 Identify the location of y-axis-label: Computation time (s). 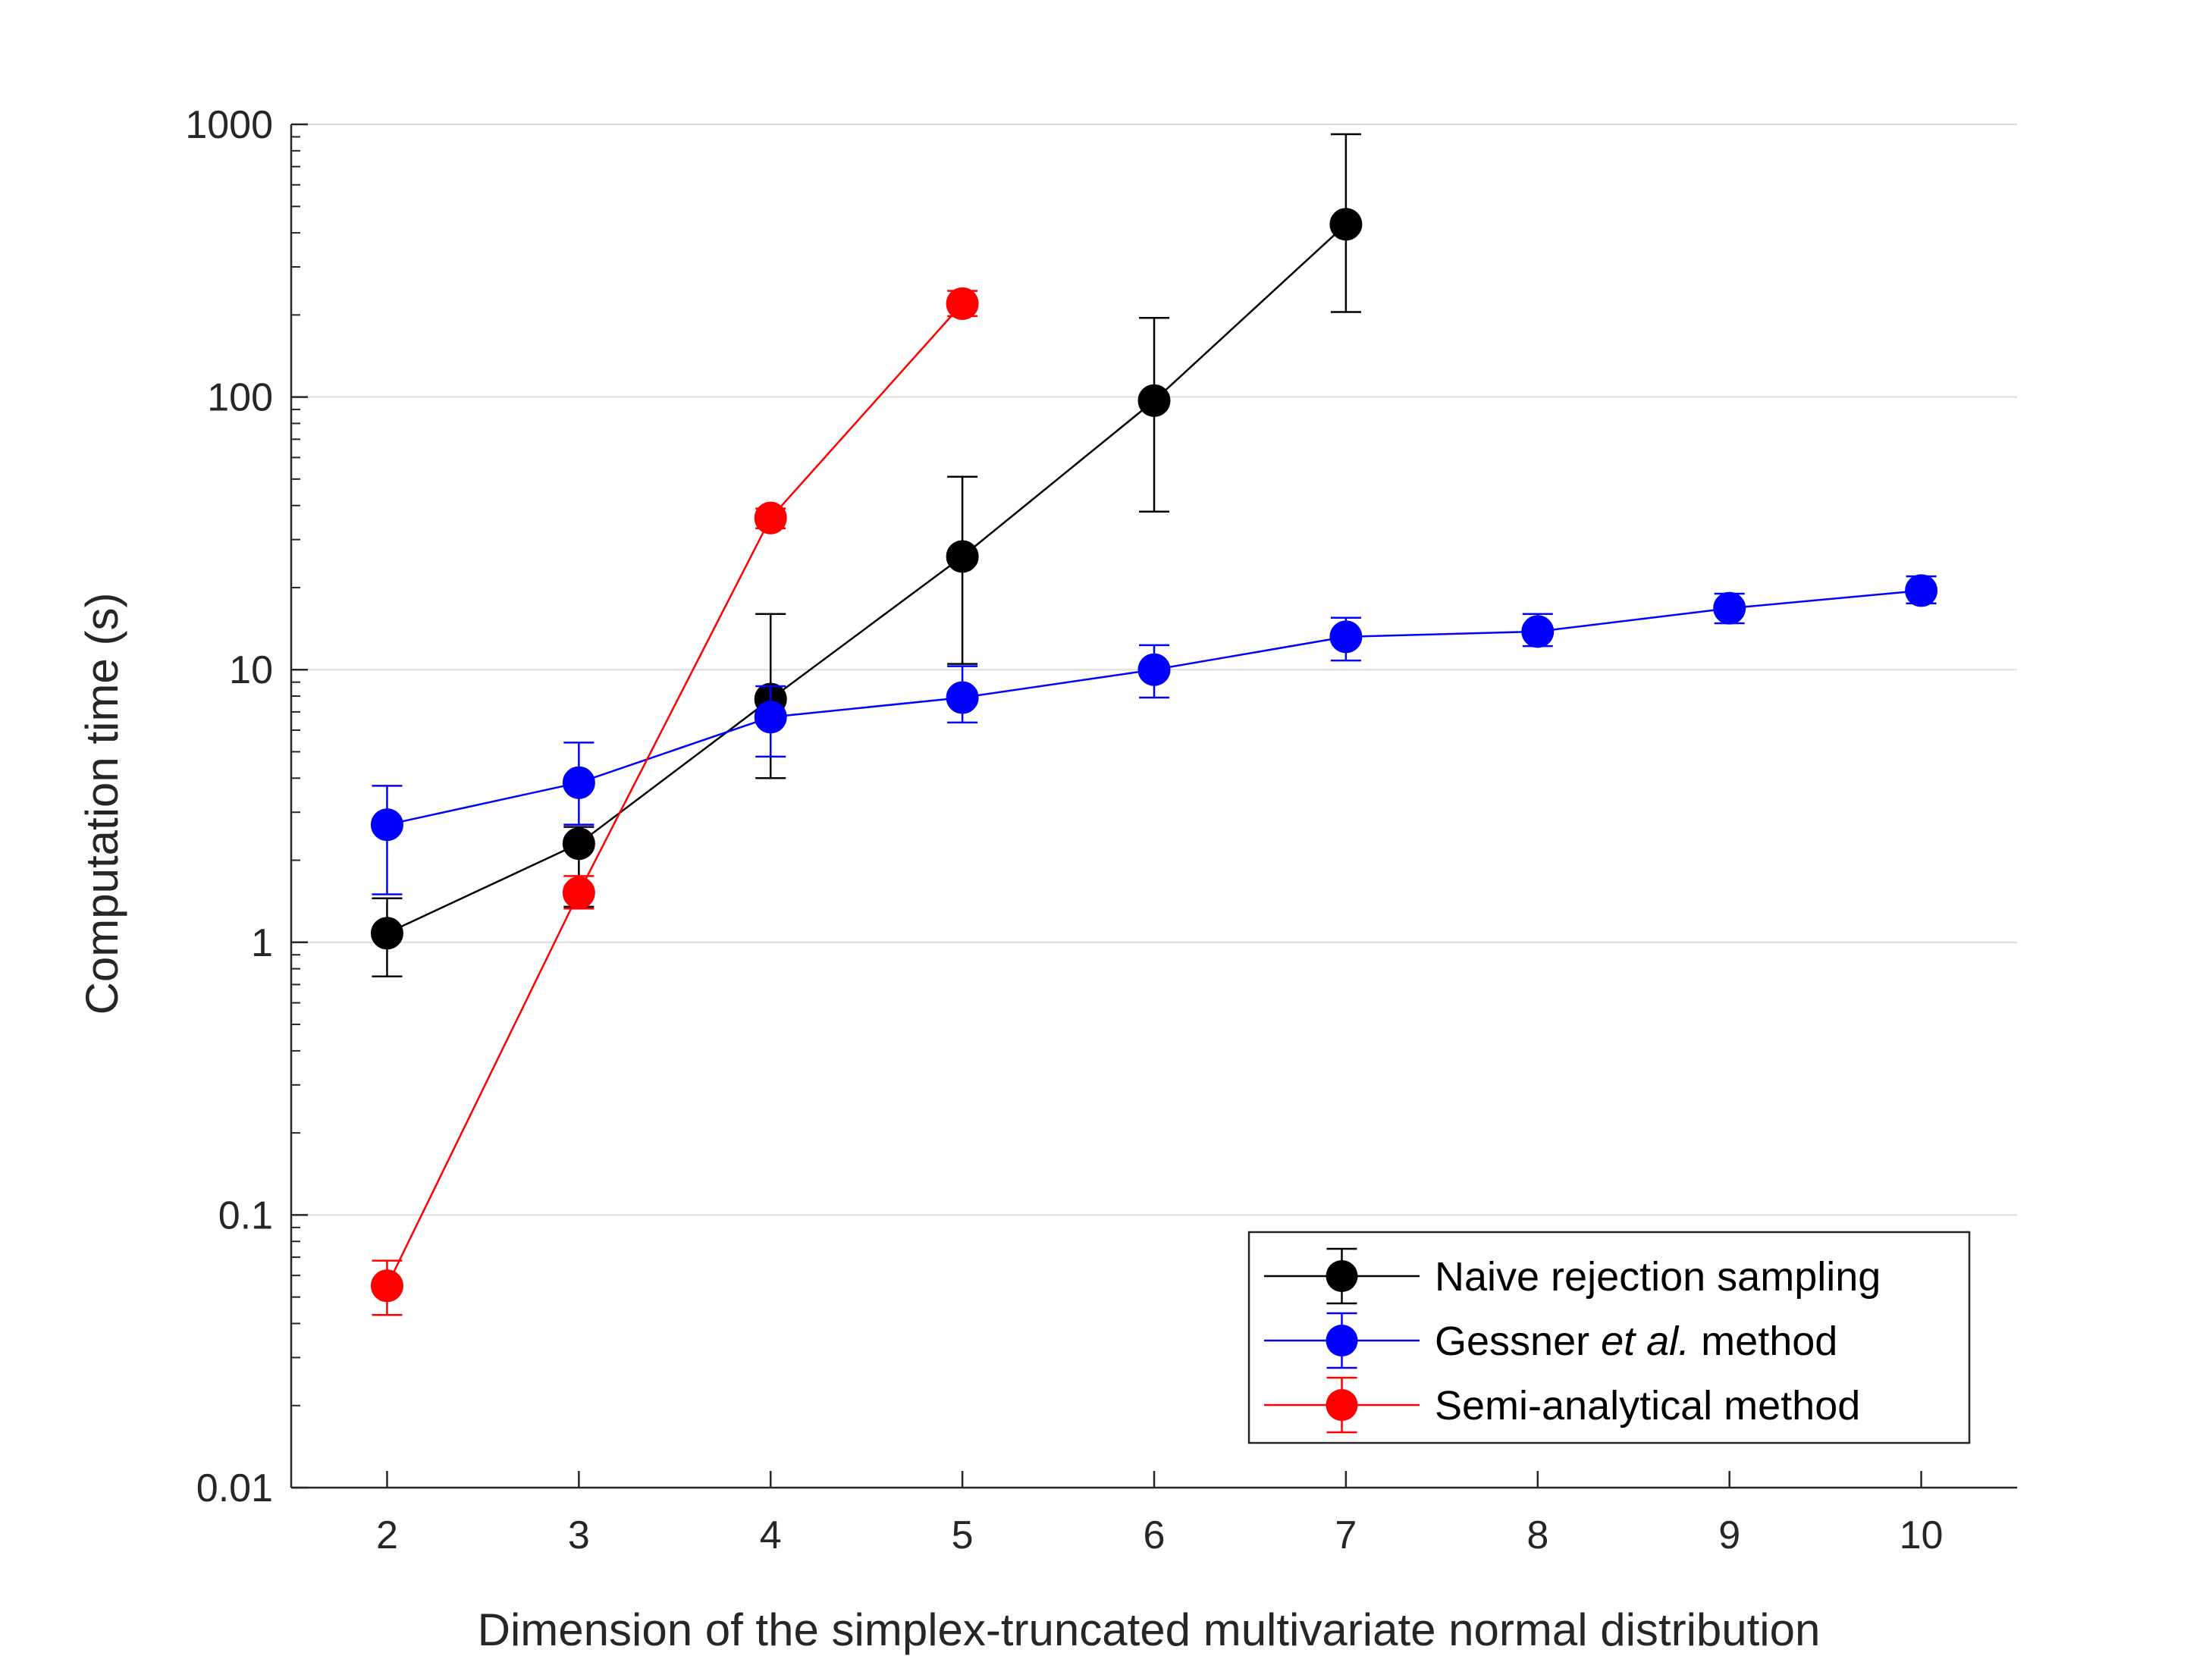
(102, 804).